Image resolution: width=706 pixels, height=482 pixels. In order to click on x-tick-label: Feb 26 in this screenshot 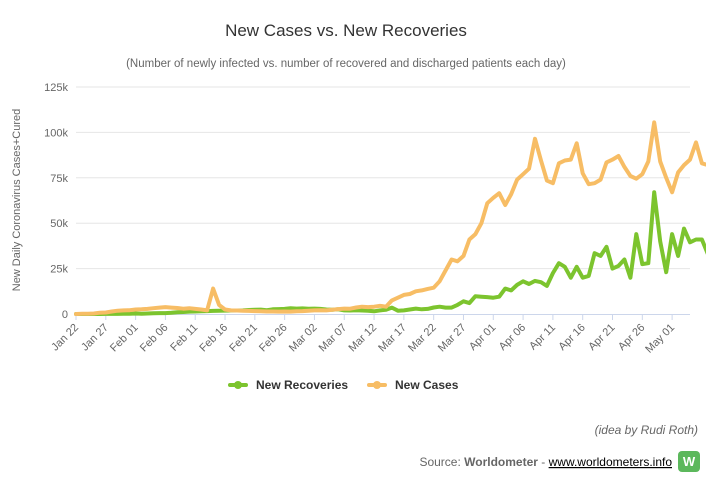, I will do `click(273, 338)`.